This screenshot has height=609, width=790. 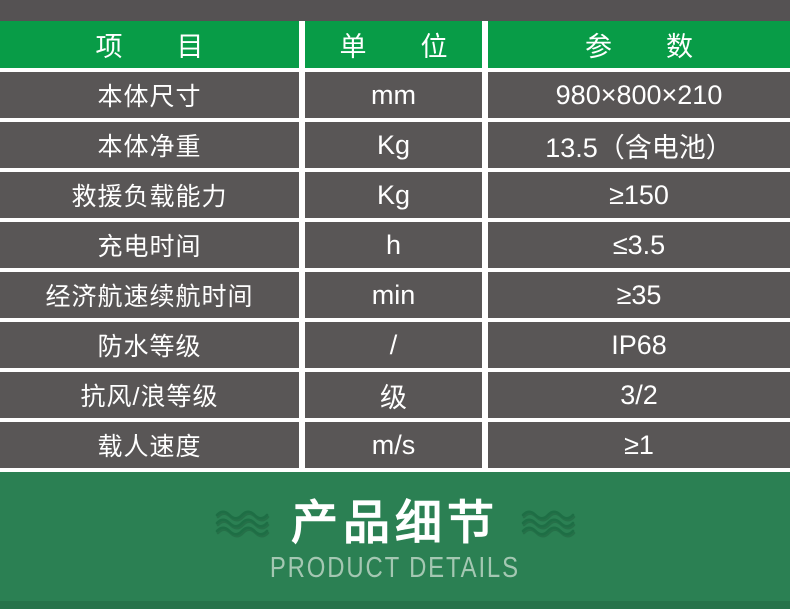 I want to click on banner-title: 产品细节, so click(x=395, y=522).